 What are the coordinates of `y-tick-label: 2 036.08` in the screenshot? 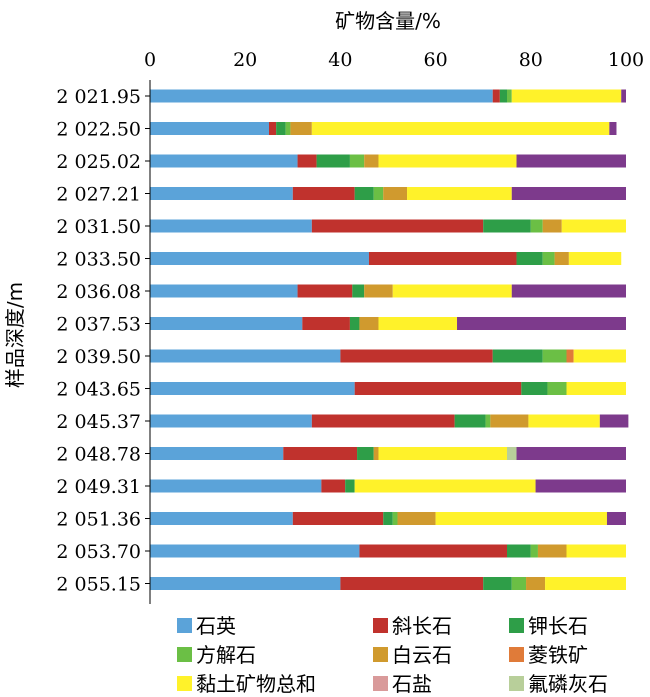 It's located at (98, 292).